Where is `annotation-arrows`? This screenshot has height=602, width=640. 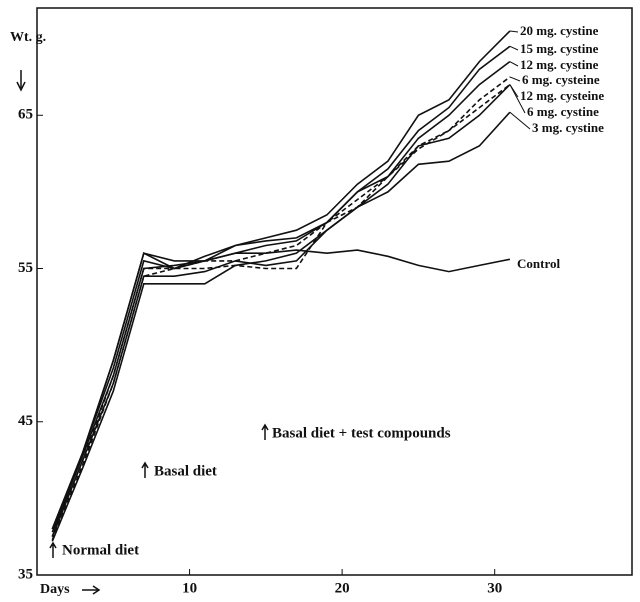 annotation-arrows is located at coordinates (159, 490).